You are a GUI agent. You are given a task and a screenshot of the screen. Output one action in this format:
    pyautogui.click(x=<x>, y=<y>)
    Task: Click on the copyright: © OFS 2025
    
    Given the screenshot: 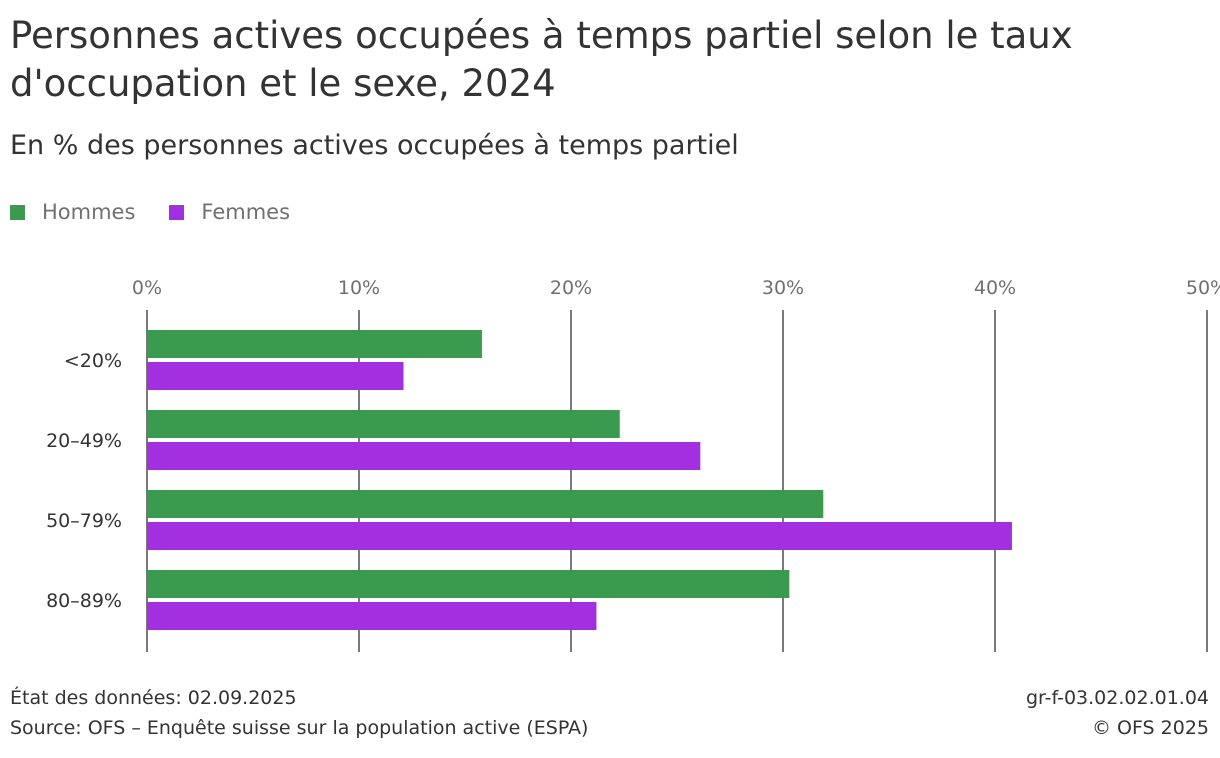 What is the action you would take?
    pyautogui.click(x=1150, y=728)
    